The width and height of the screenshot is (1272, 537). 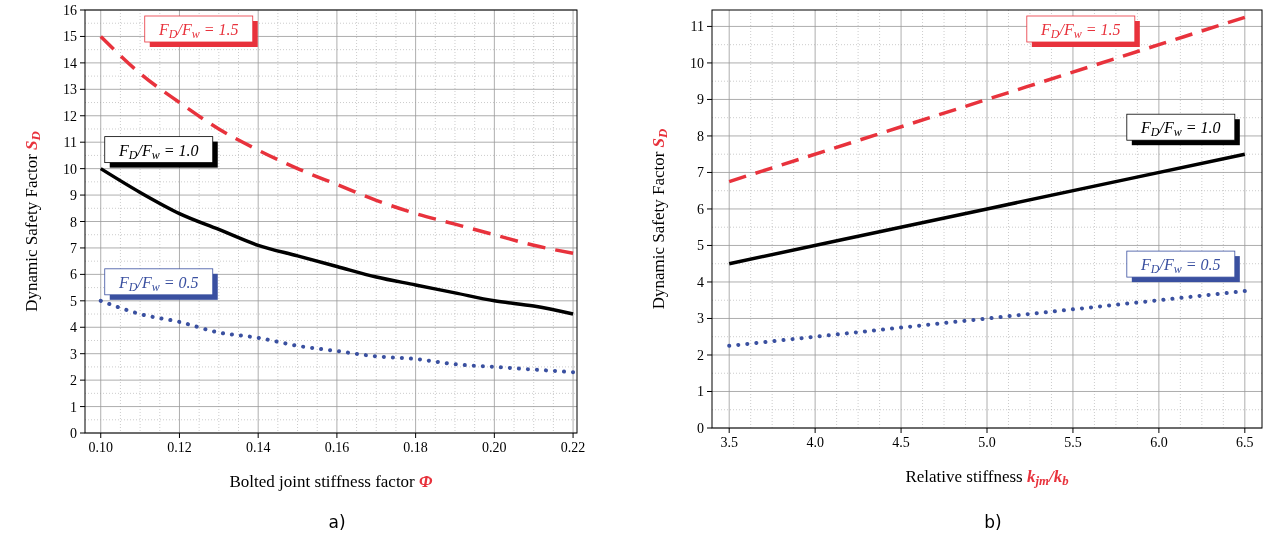 What do you see at coordinates (70, 90) in the screenshot?
I see `y-tick-label: 13` at bounding box center [70, 90].